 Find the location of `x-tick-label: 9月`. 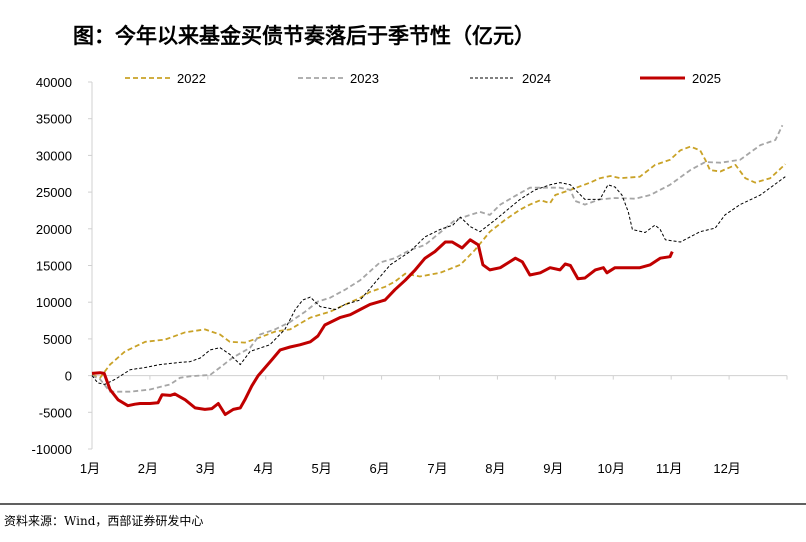

x-tick-label: 9月 is located at coordinates (553, 468).